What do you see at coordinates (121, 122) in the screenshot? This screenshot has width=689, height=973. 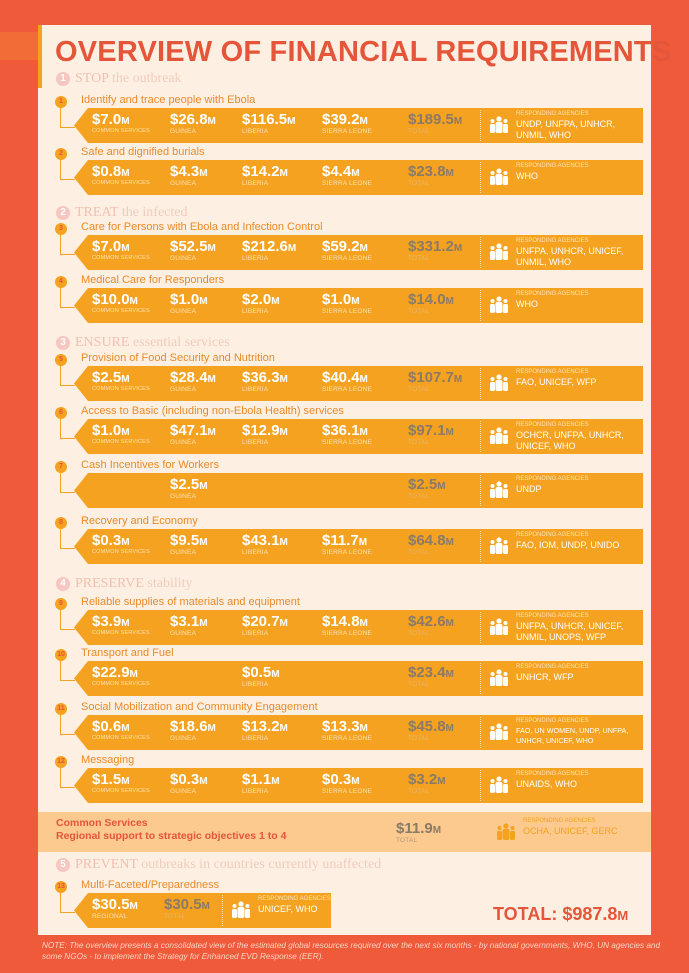 I see `amount-common: $7.0M COMMON SERVICES` at bounding box center [121, 122].